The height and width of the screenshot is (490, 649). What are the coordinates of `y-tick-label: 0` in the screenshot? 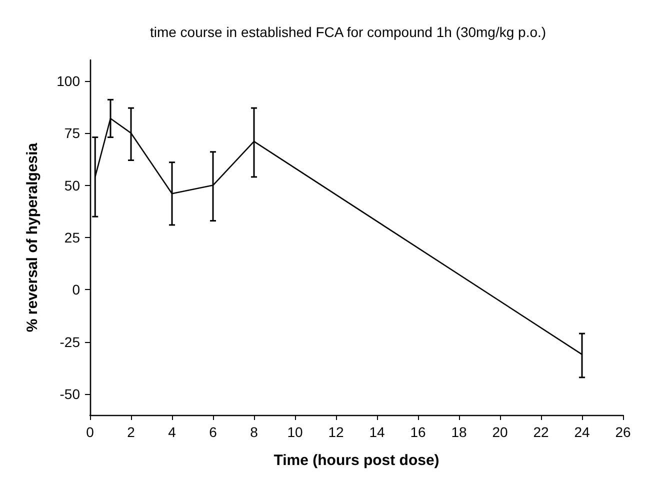 It's located at (76, 290).